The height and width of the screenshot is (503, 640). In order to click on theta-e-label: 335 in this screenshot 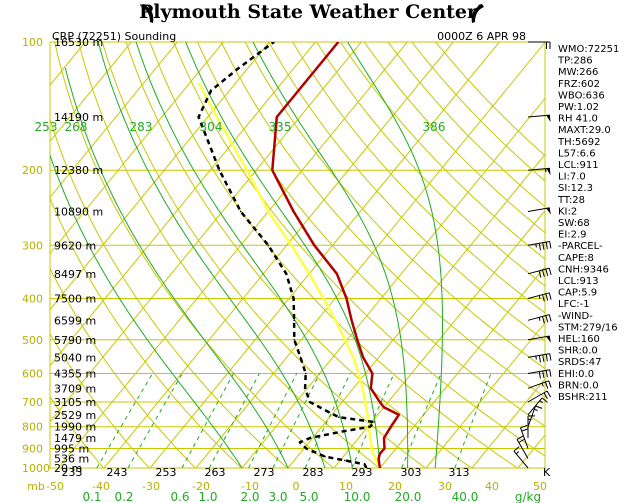, I will do `click(280, 127)`.